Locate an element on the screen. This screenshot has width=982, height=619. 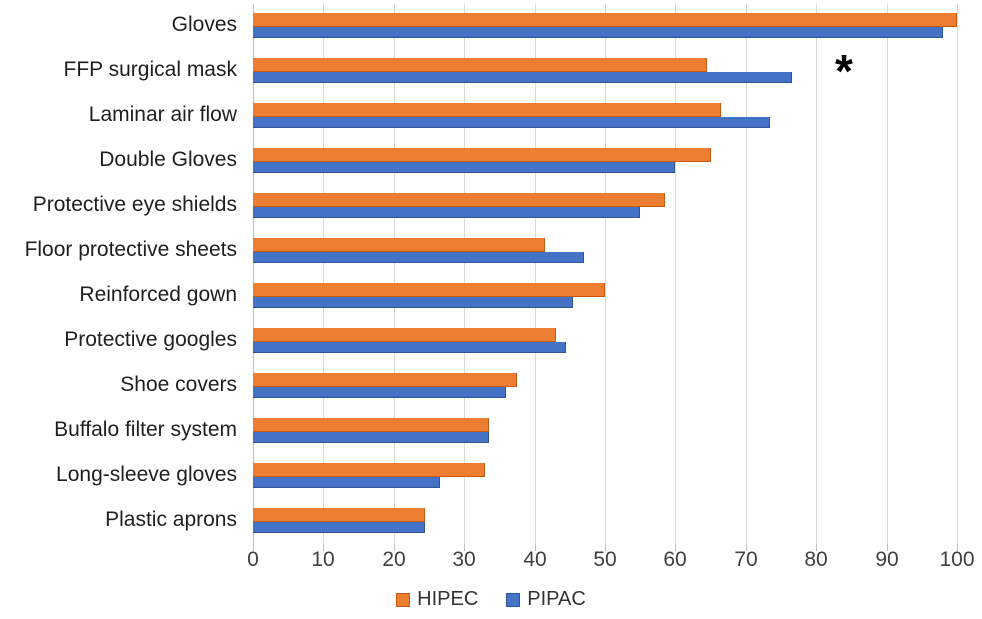
category-label: Long-sleeve gloves is located at coordinates (146, 474).